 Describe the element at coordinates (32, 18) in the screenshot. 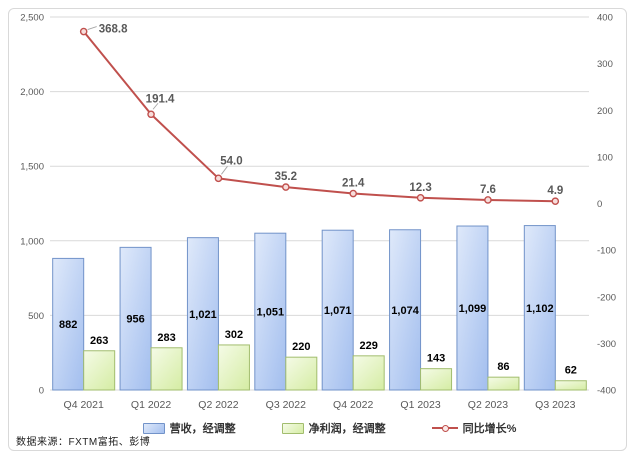

I see `left-axis-tick-label: 2,500` at that location.